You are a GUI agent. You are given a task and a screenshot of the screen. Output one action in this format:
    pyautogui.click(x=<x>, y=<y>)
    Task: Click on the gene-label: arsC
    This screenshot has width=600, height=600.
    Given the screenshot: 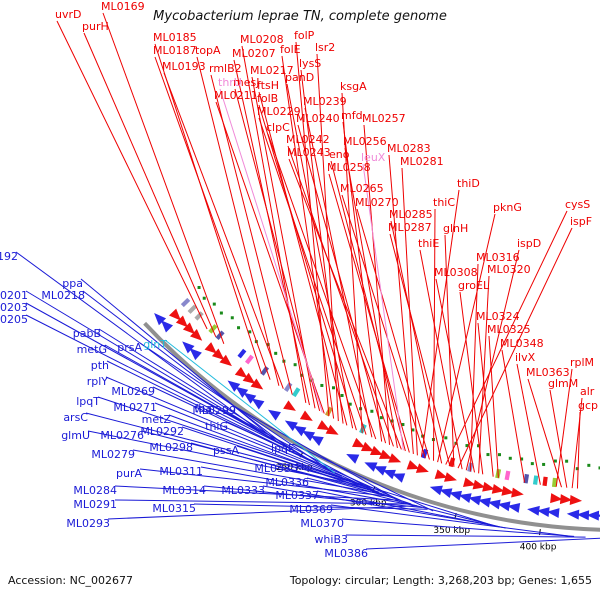 What is the action you would take?
    pyautogui.click(x=75, y=417)
    